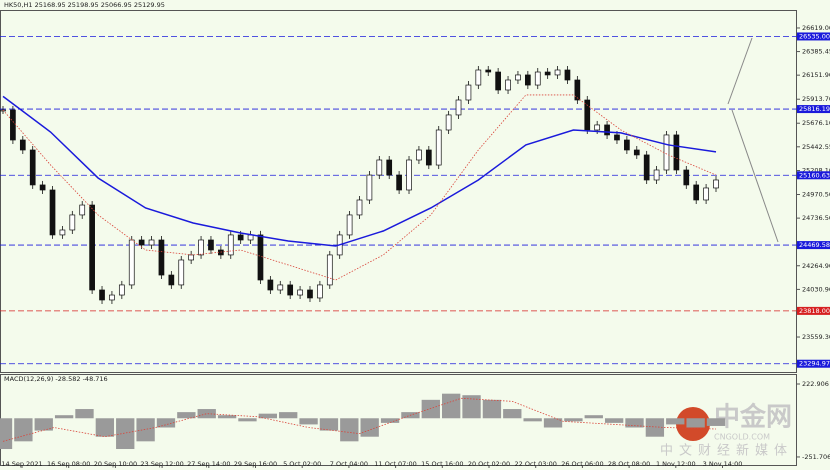 Image resolution: width=830 pixels, height=470 pixels. I want to click on macd-signal, so click(359, 419).